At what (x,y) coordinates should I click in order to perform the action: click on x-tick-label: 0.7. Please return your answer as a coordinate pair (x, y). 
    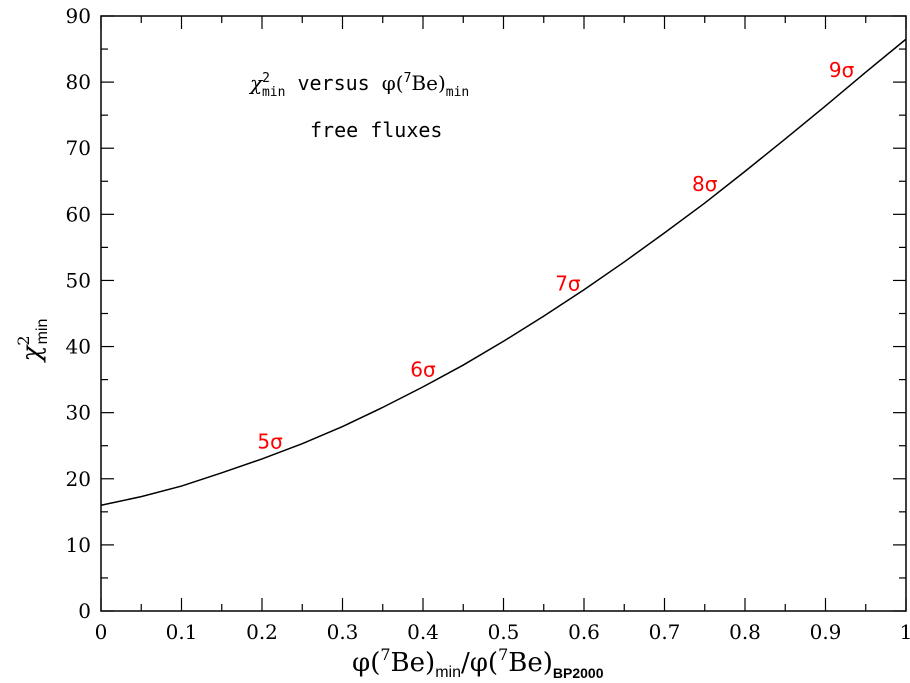
    Looking at the image, I should click on (665, 632).